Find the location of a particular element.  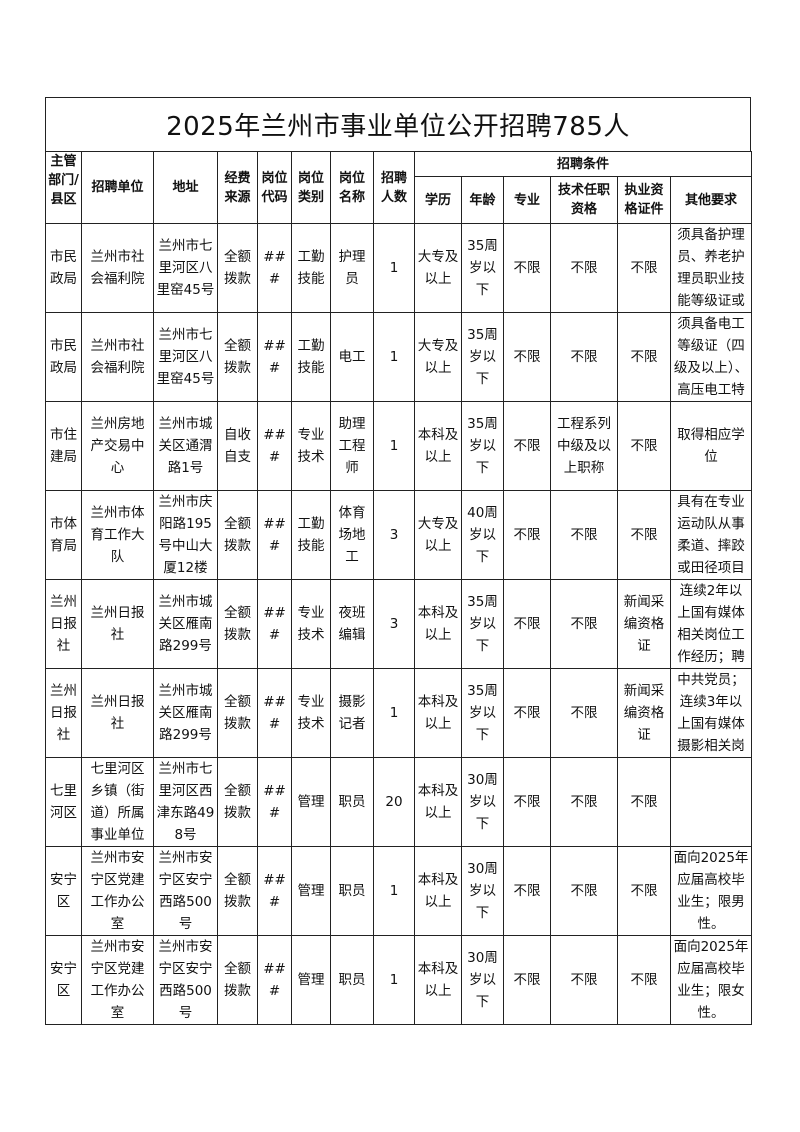

header-education: 学历 is located at coordinates (438, 200).